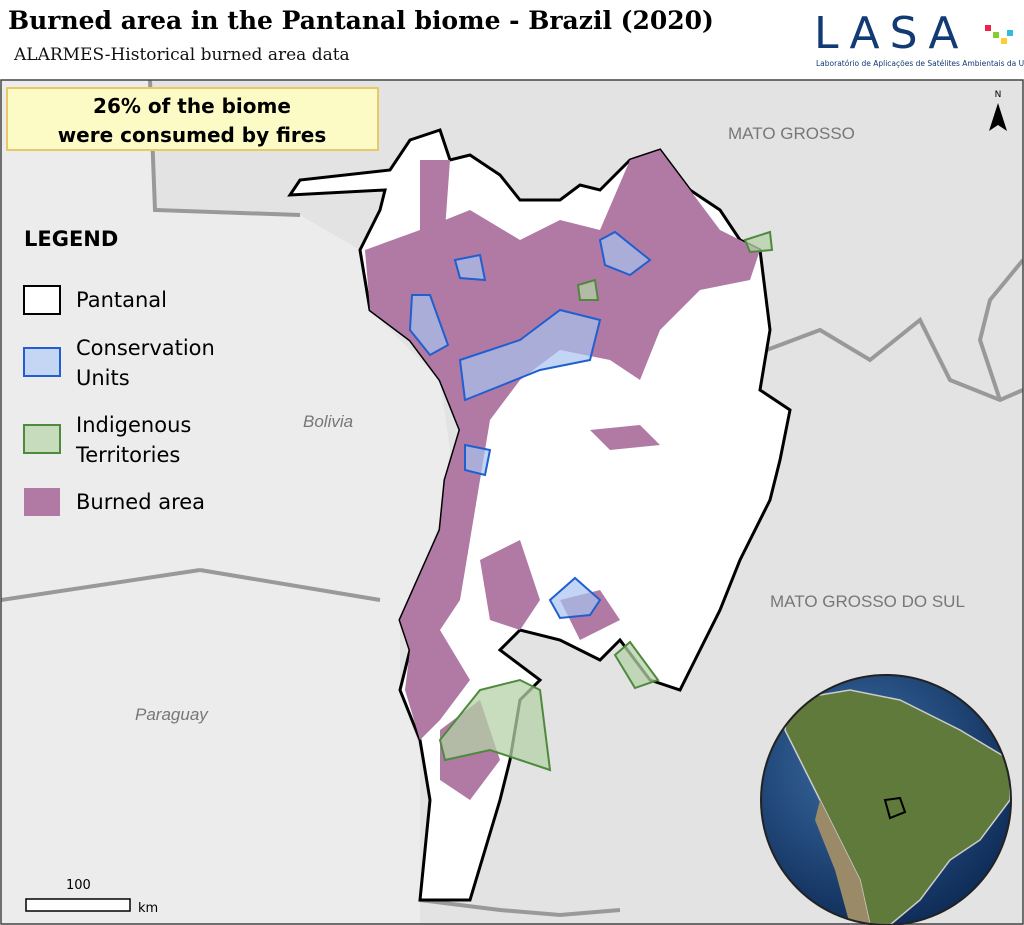  I want to click on conservation-units, so click(530, 425).